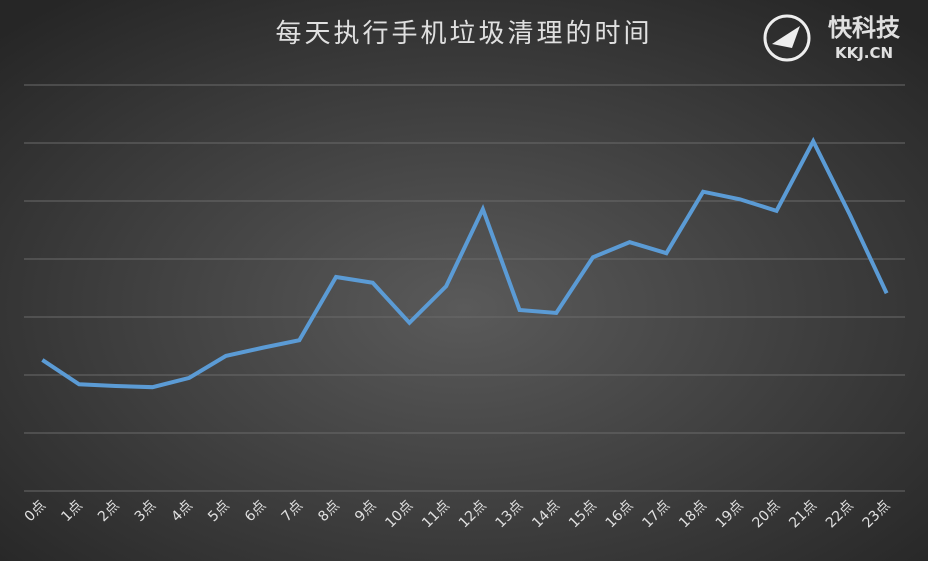  Describe the element at coordinates (463, 34) in the screenshot. I see `chart-title: 每天执行手机垃圾清理的时间` at that location.